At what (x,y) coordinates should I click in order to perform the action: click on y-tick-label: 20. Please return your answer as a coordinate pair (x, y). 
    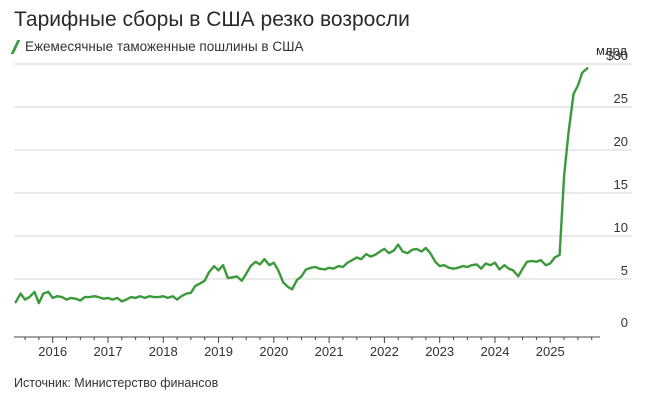
    Looking at the image, I should click on (621, 141).